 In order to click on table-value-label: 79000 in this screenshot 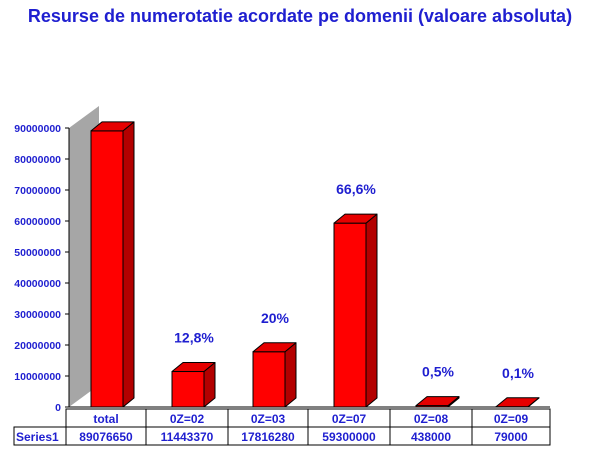, I will do `click(511, 437)`.